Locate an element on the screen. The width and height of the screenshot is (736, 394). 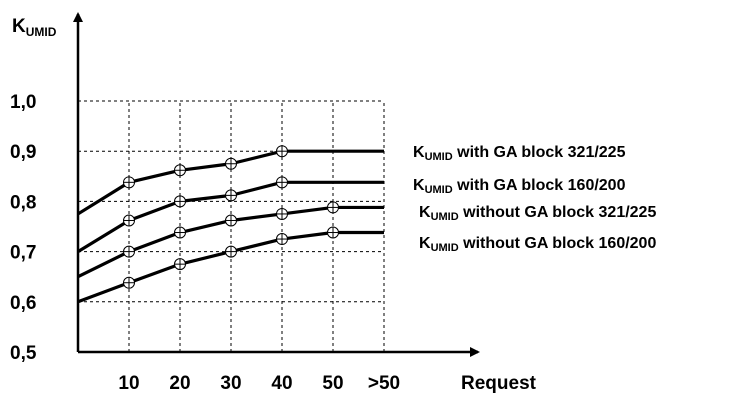
y-axis-title-sub: UMID is located at coordinates (41, 32).